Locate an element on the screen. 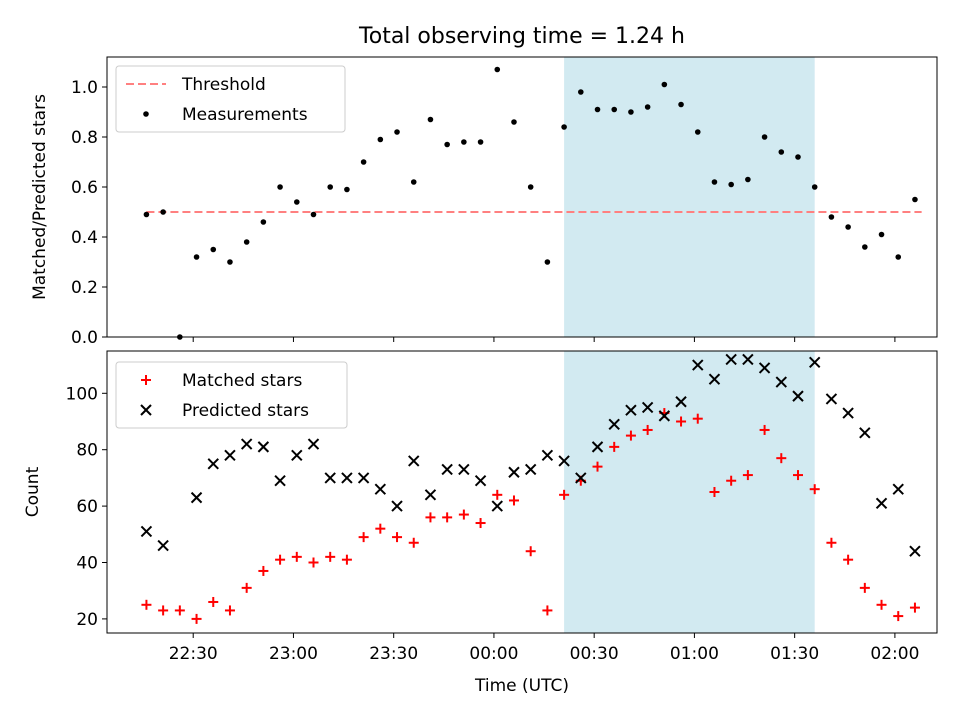 This screenshot has width=960, height=720. x-axis-label: Time (UTC) is located at coordinates (521, 686).